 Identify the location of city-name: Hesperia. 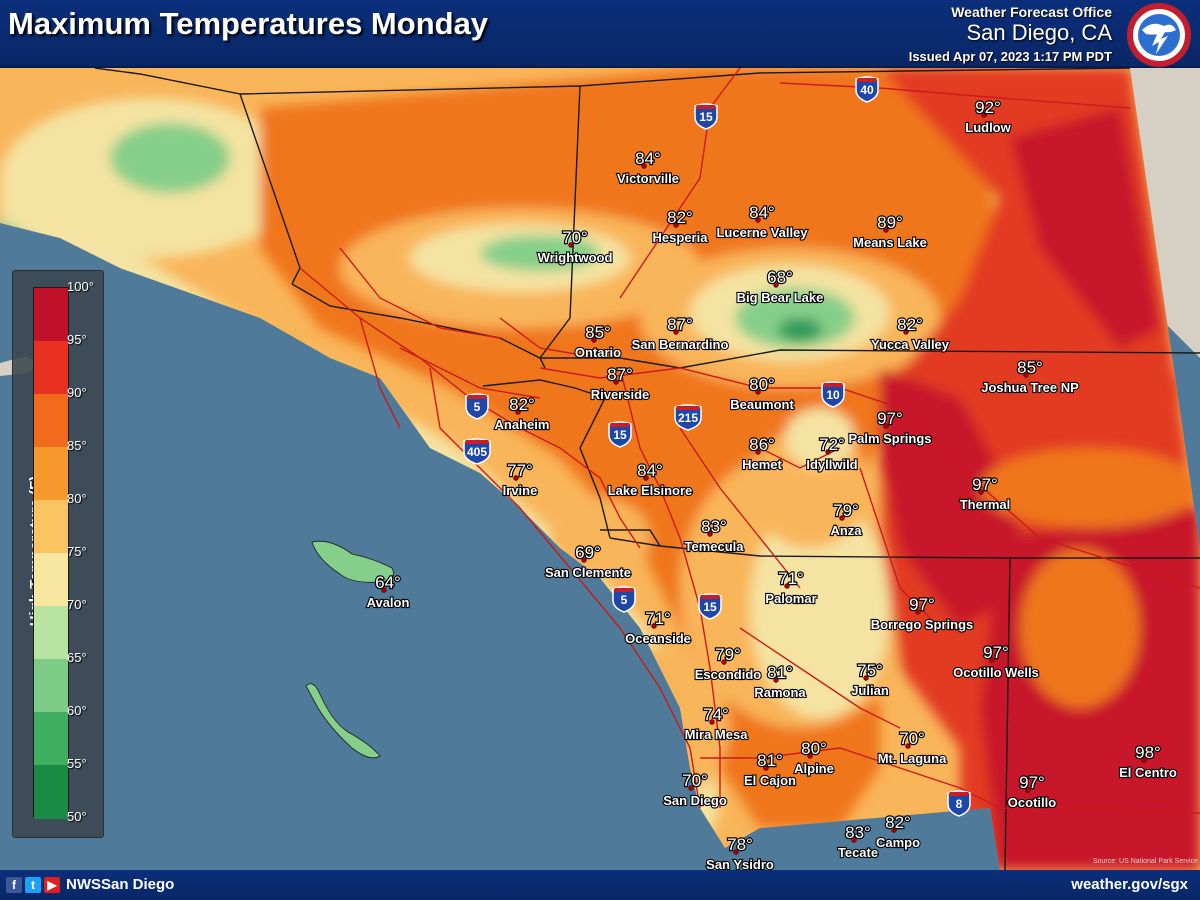
(681, 237).